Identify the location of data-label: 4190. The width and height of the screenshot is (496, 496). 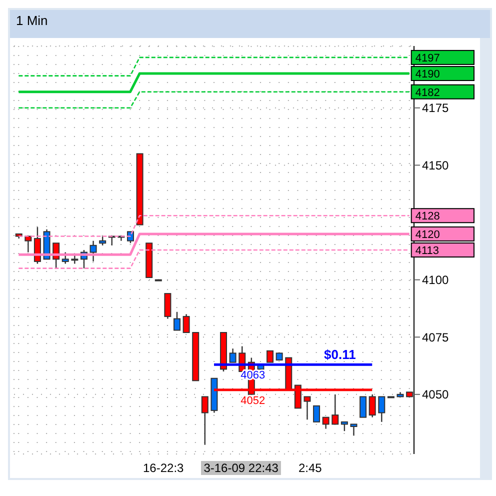
(427, 74).